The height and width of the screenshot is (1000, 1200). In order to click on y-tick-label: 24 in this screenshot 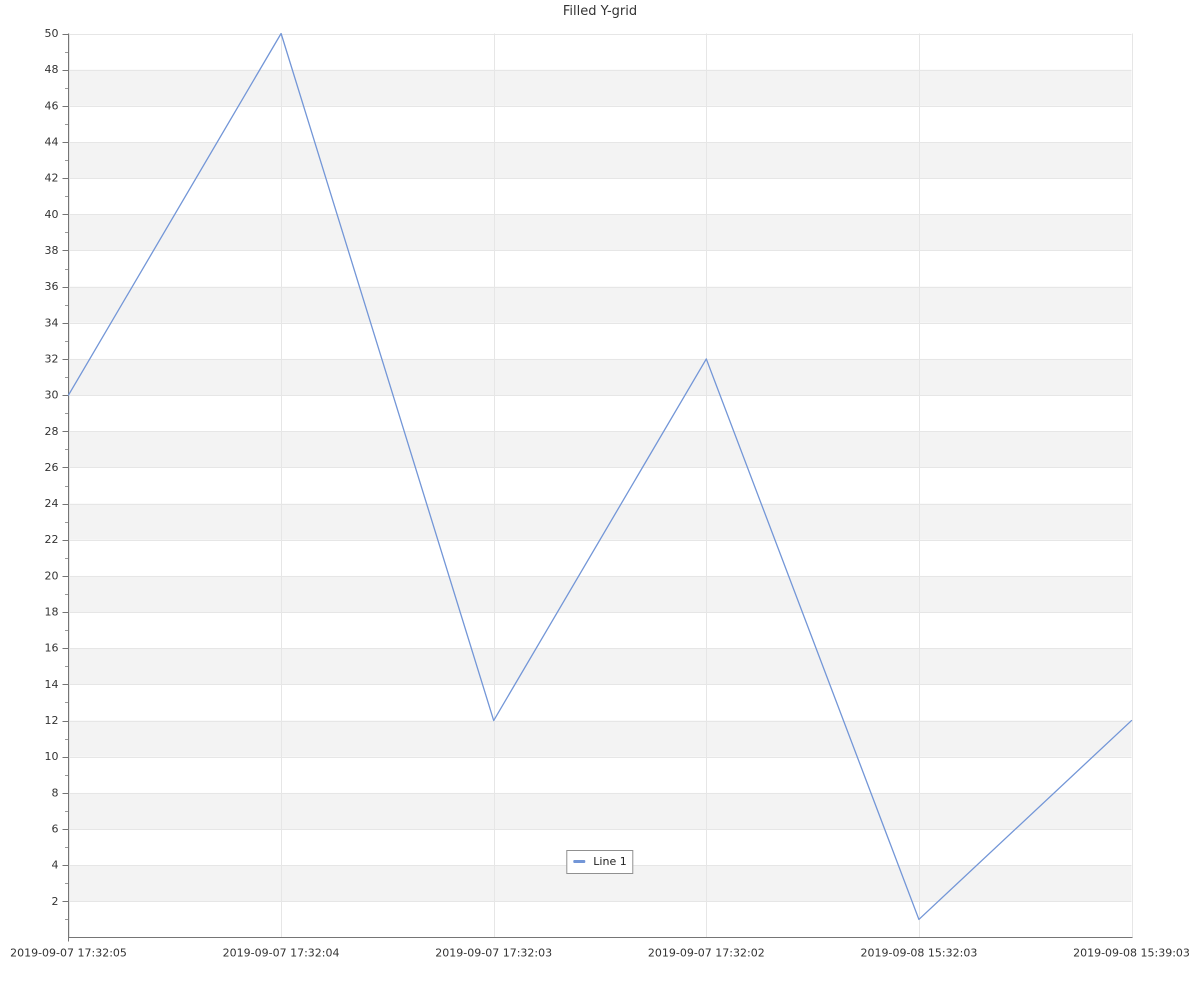, I will do `click(52, 503)`.